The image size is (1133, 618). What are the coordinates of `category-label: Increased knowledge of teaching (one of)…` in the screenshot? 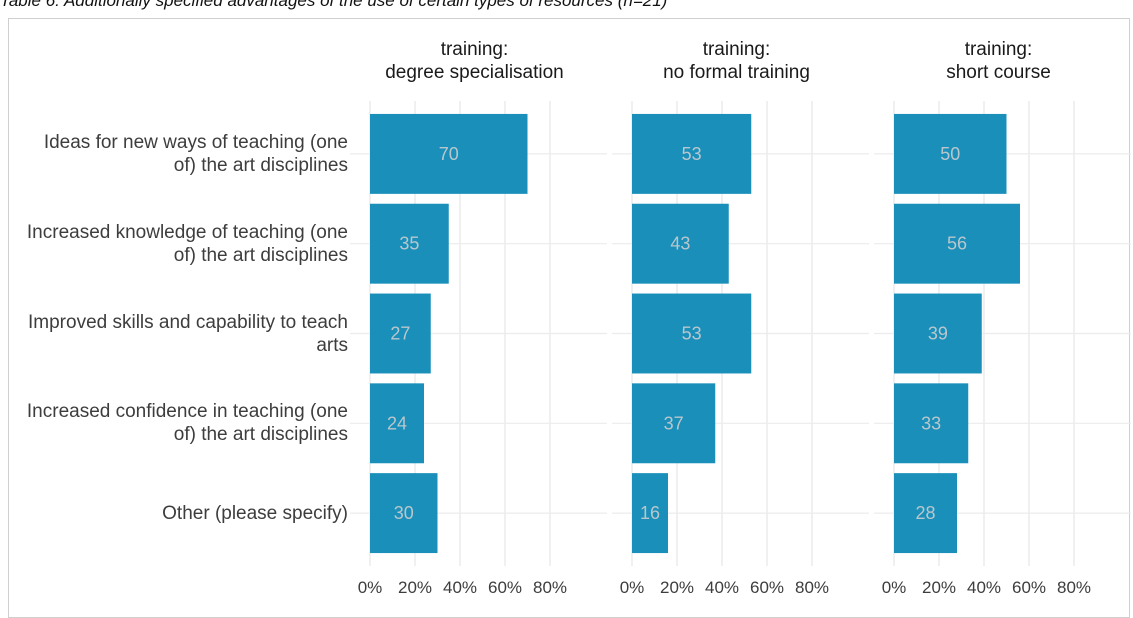 It's located at (187, 243).